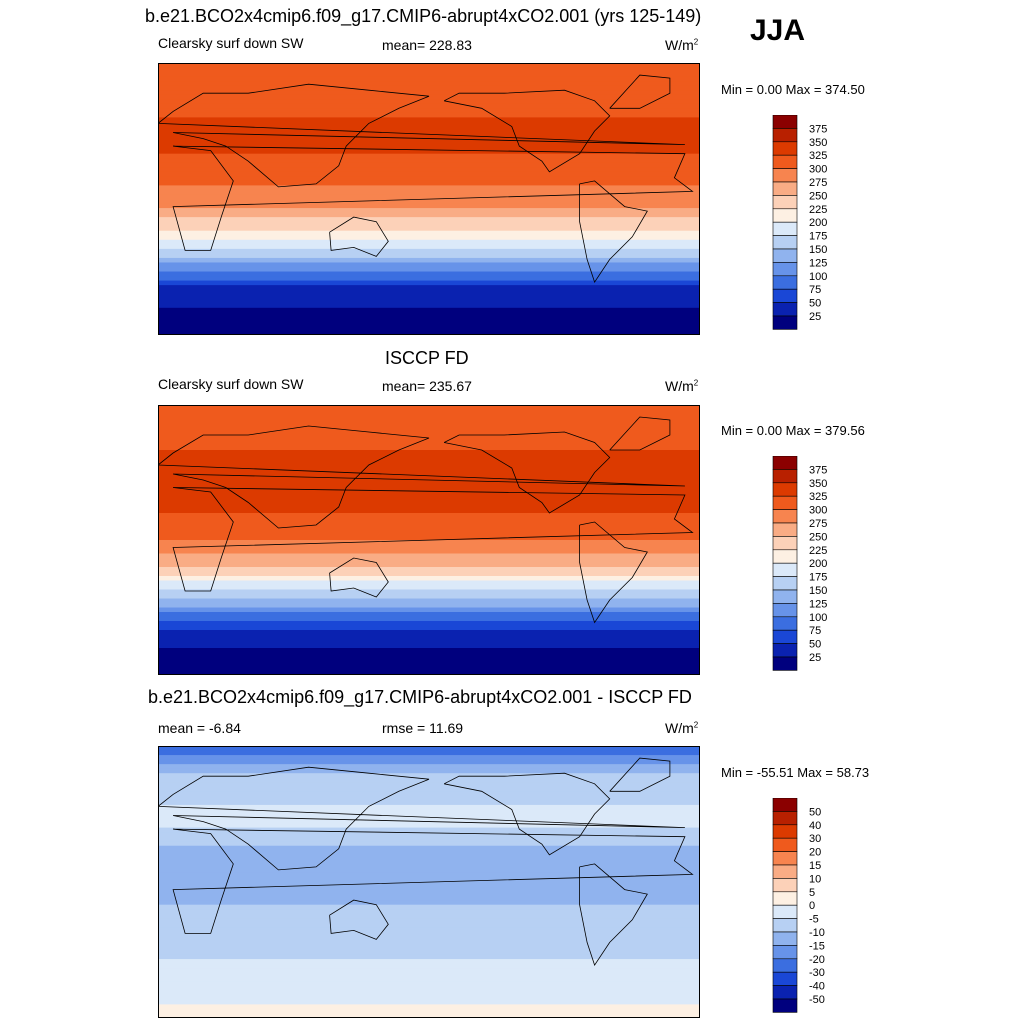  I want to click on panel-3-minmax: Min = -55.51 Max = 58.73, so click(795, 772).